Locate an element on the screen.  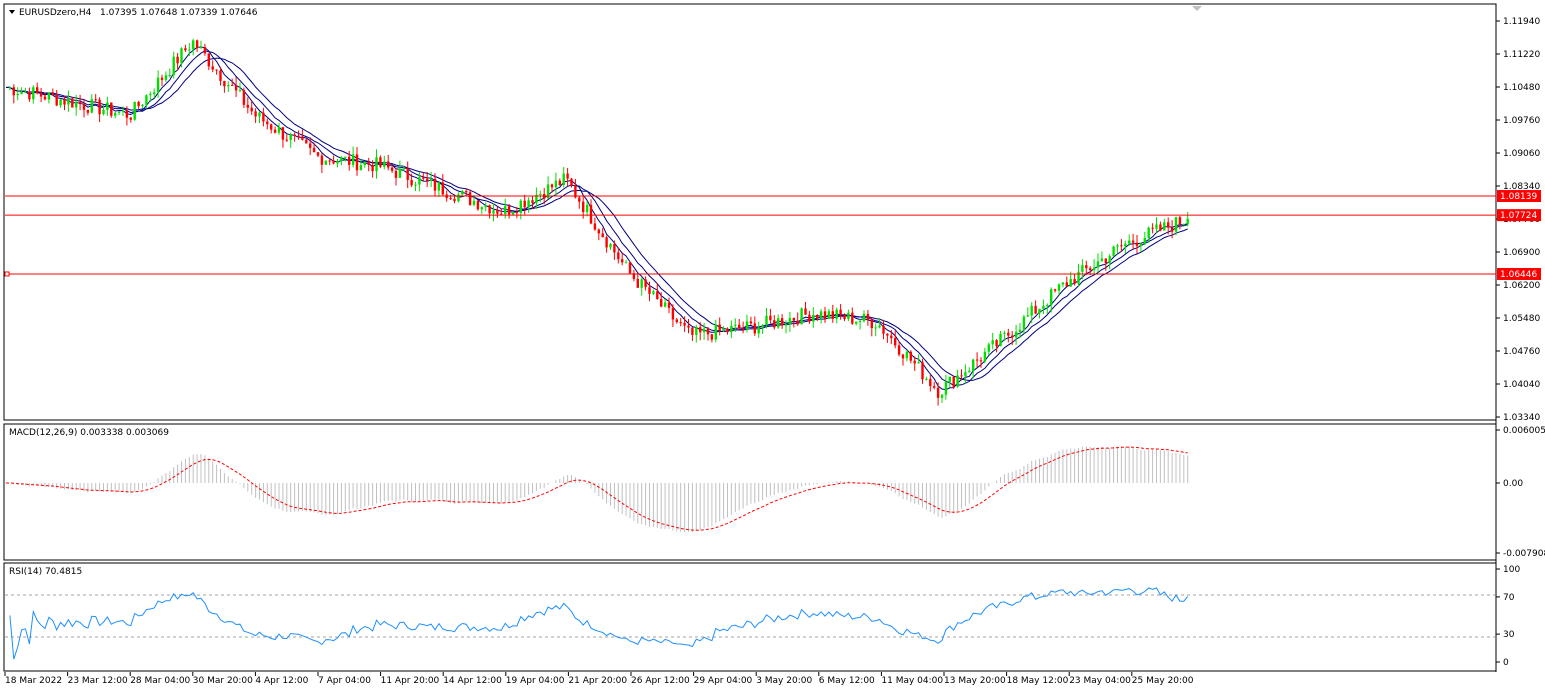
symbol-label: EURUSDzero,H4 is located at coordinates (55, 13).